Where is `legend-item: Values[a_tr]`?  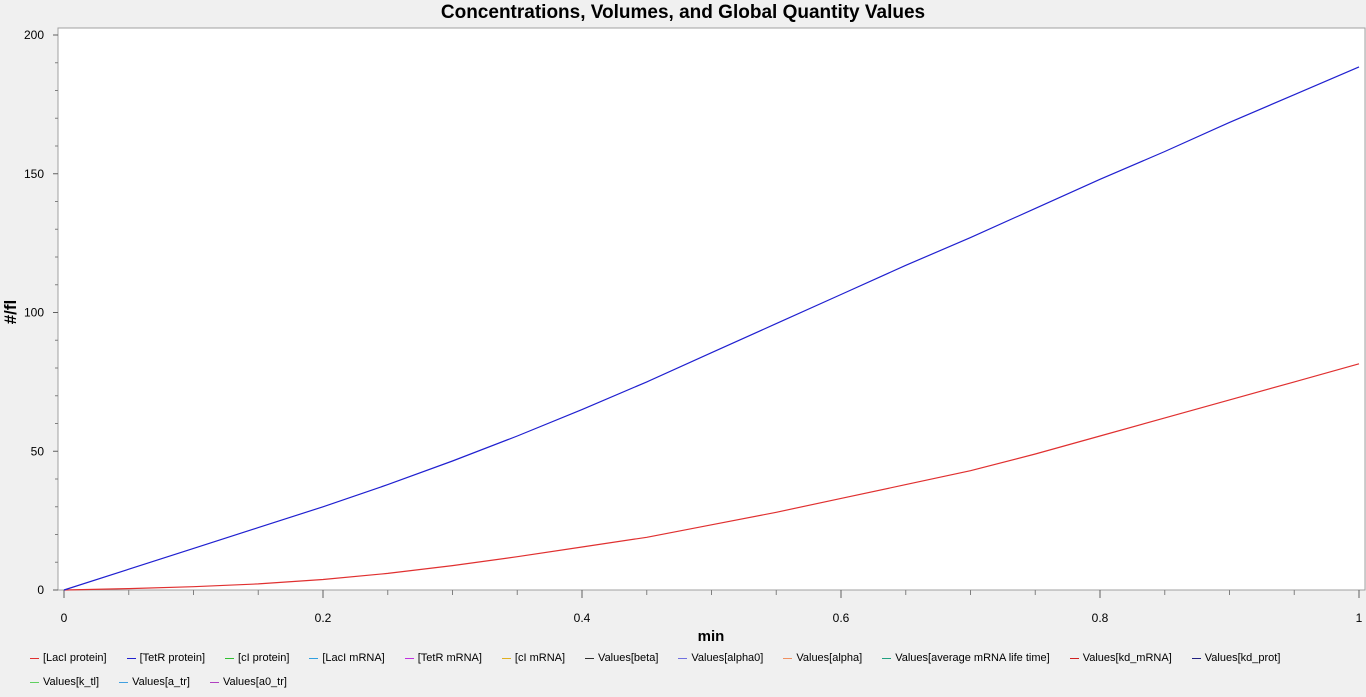 legend-item: Values[a_tr] is located at coordinates (154, 682).